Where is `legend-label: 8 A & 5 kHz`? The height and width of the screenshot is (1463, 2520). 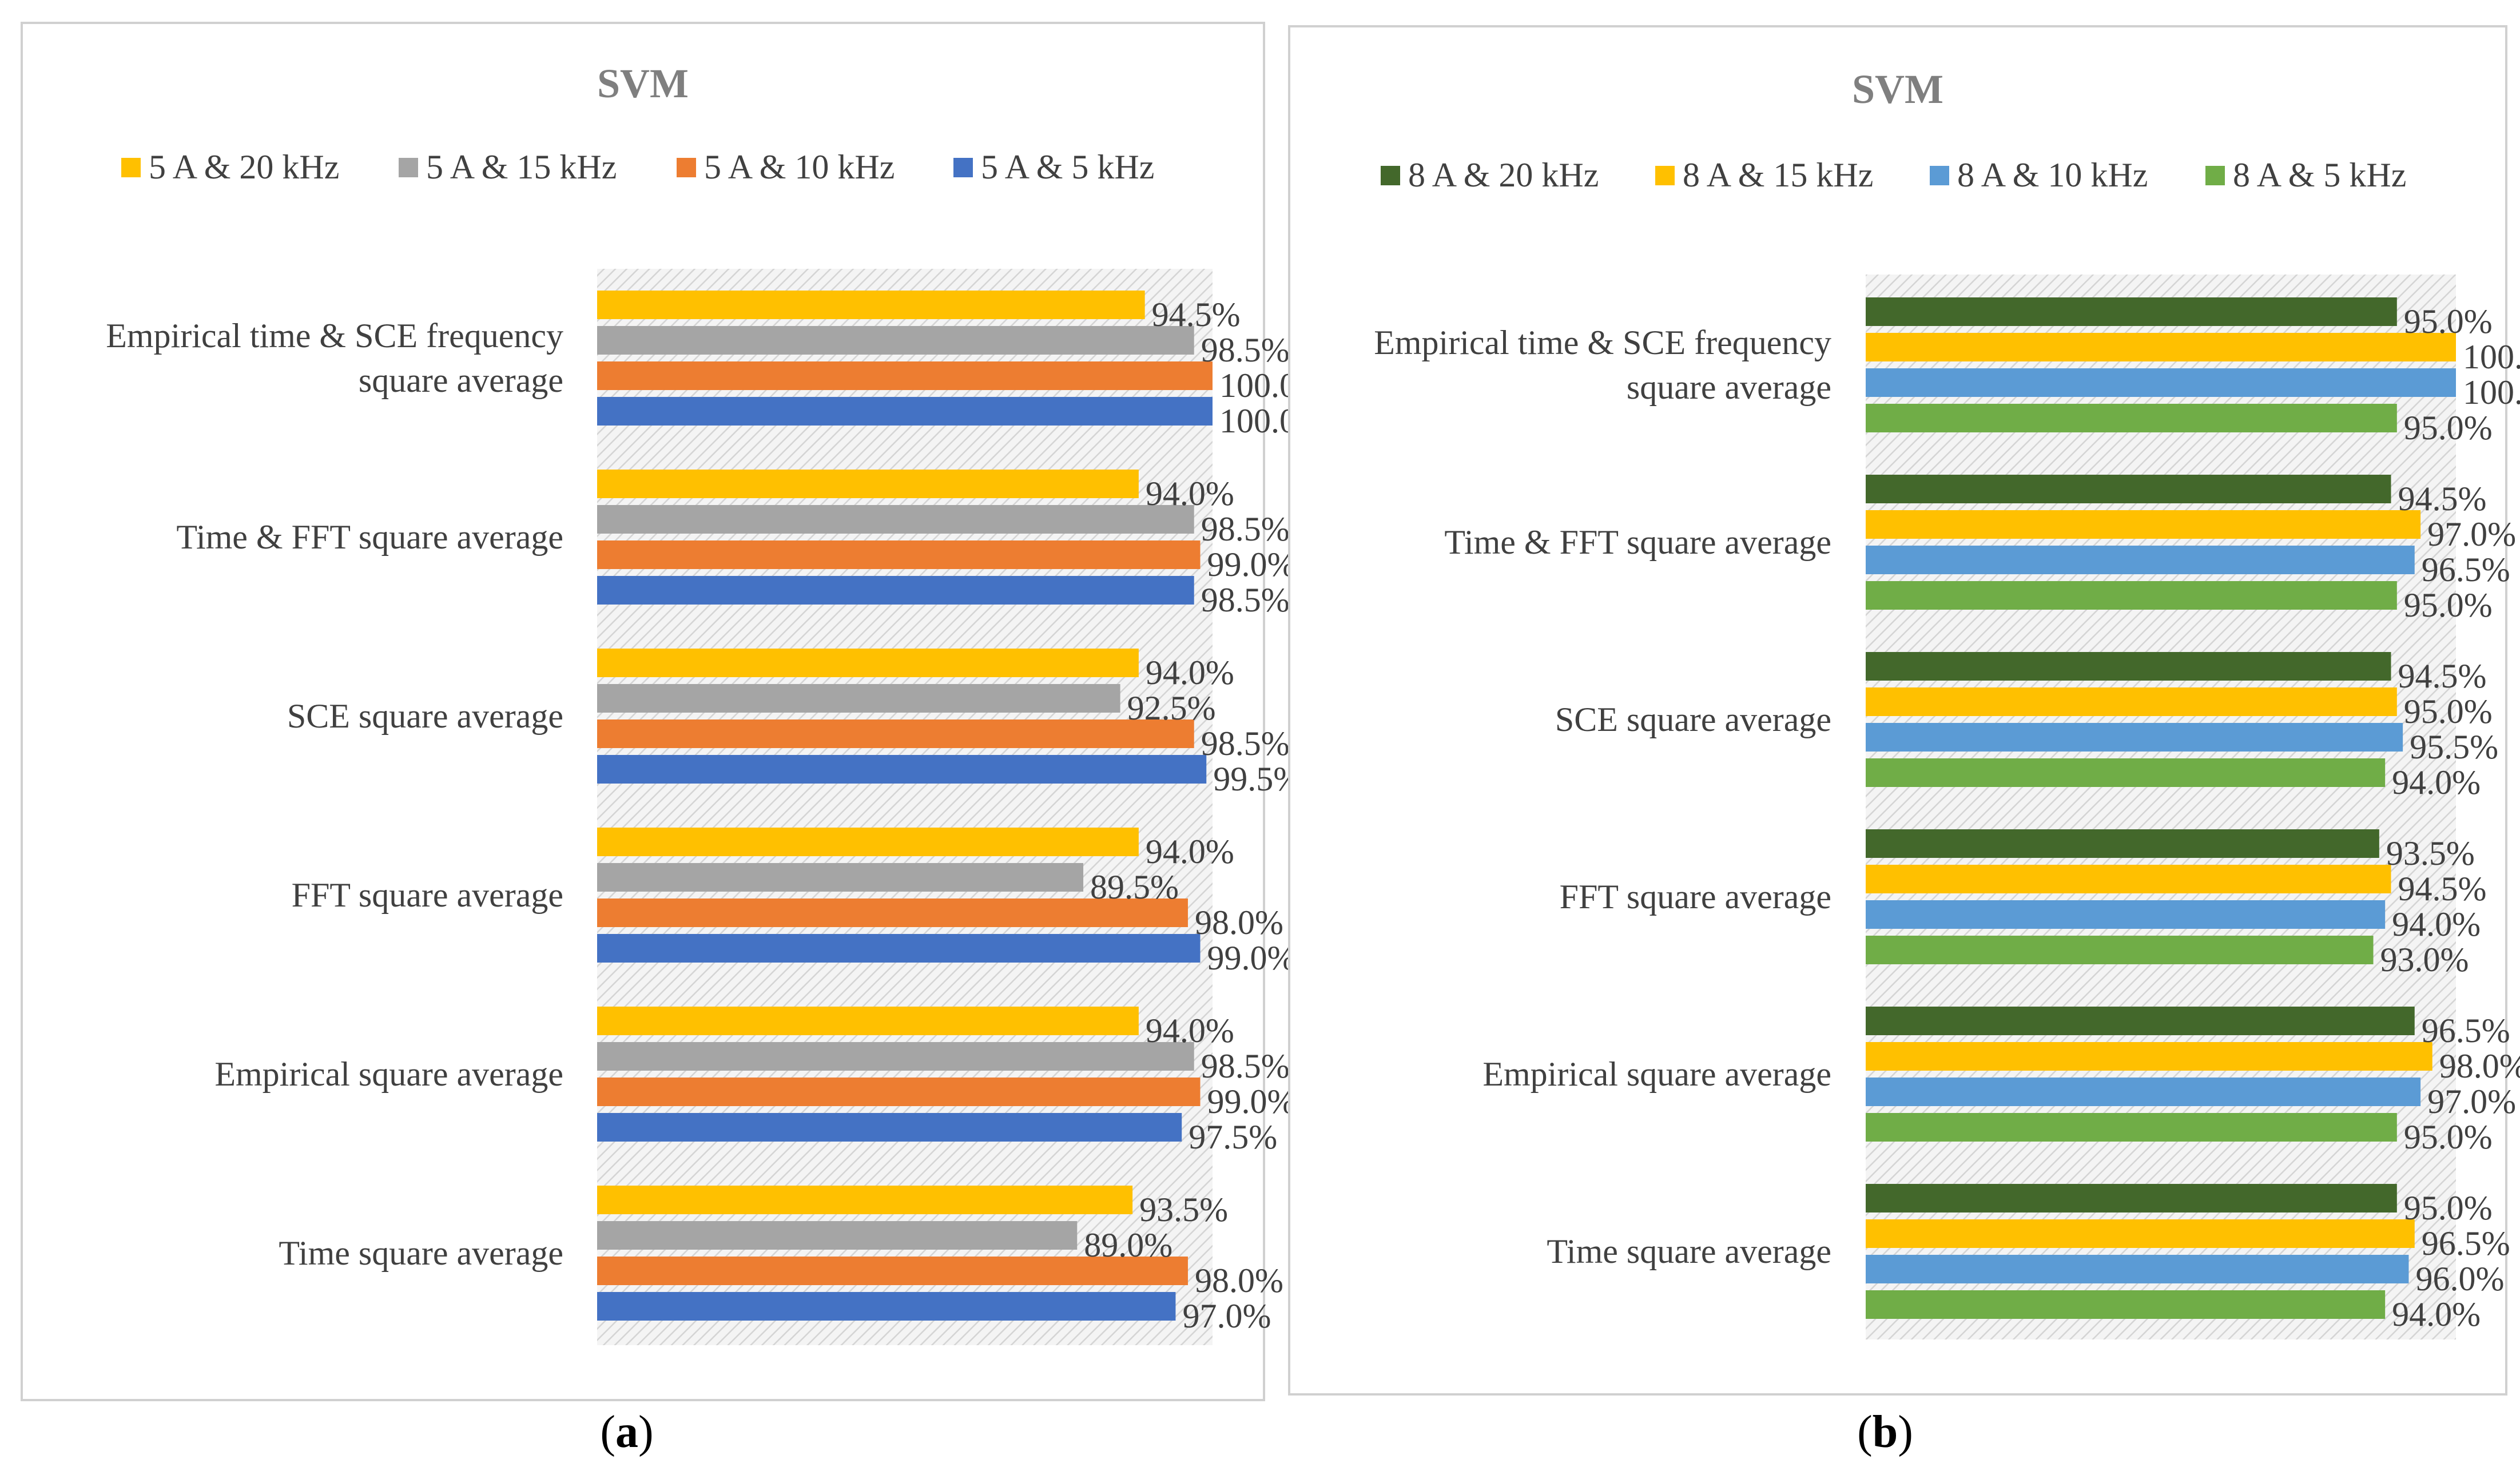
legend-label: 8 A & 5 kHz is located at coordinates (2319, 175).